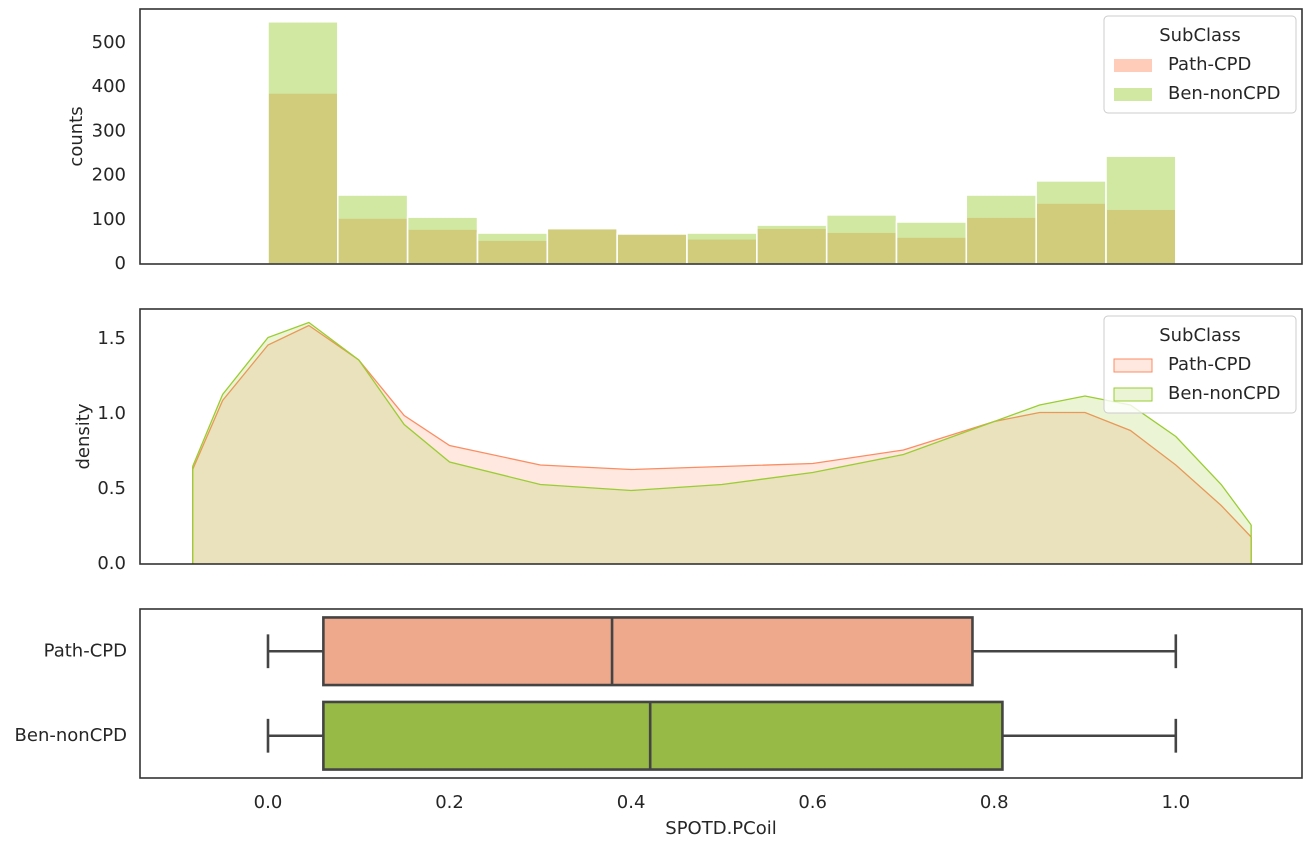 The image size is (1312, 847). Describe the element at coordinates (109, 86) in the screenshot. I see `y-tick-label: 400` at that location.